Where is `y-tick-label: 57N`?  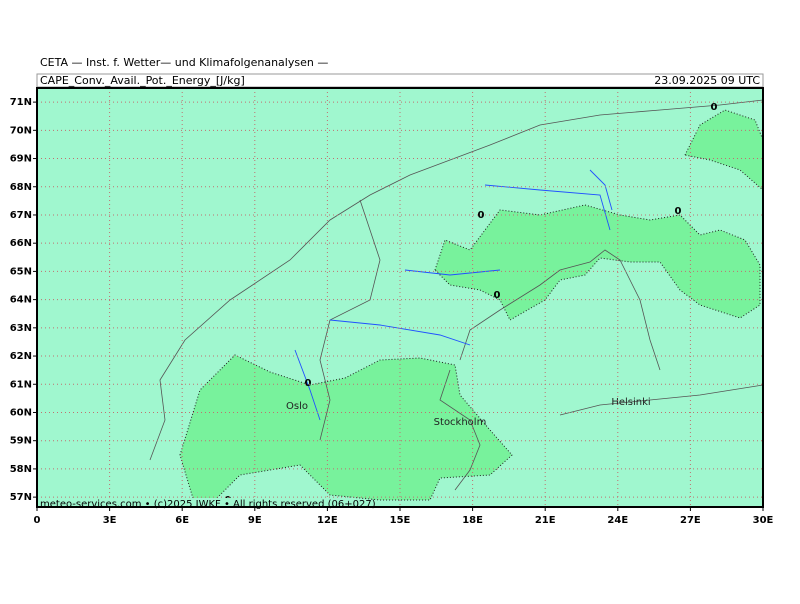
y-tick-label: 57N is located at coordinates (21, 497).